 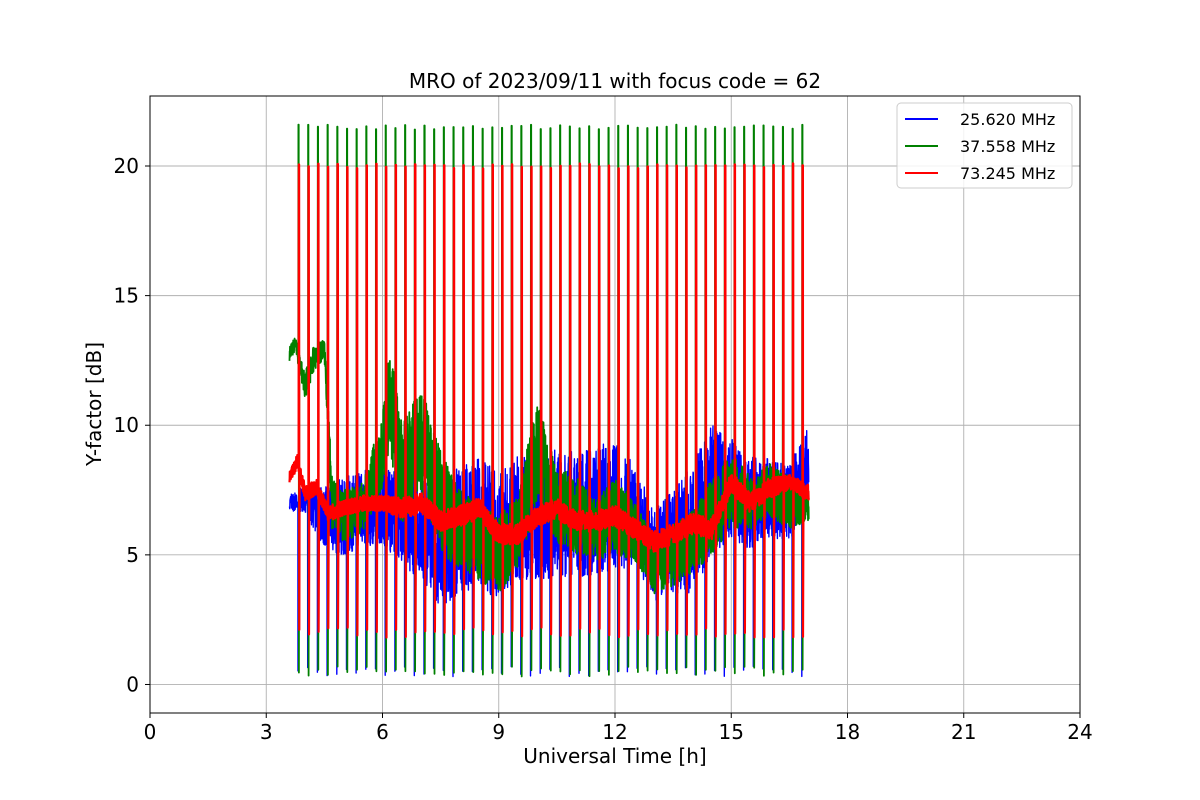 What do you see at coordinates (150, 732) in the screenshot?
I see `x-tick-label: 0` at bounding box center [150, 732].